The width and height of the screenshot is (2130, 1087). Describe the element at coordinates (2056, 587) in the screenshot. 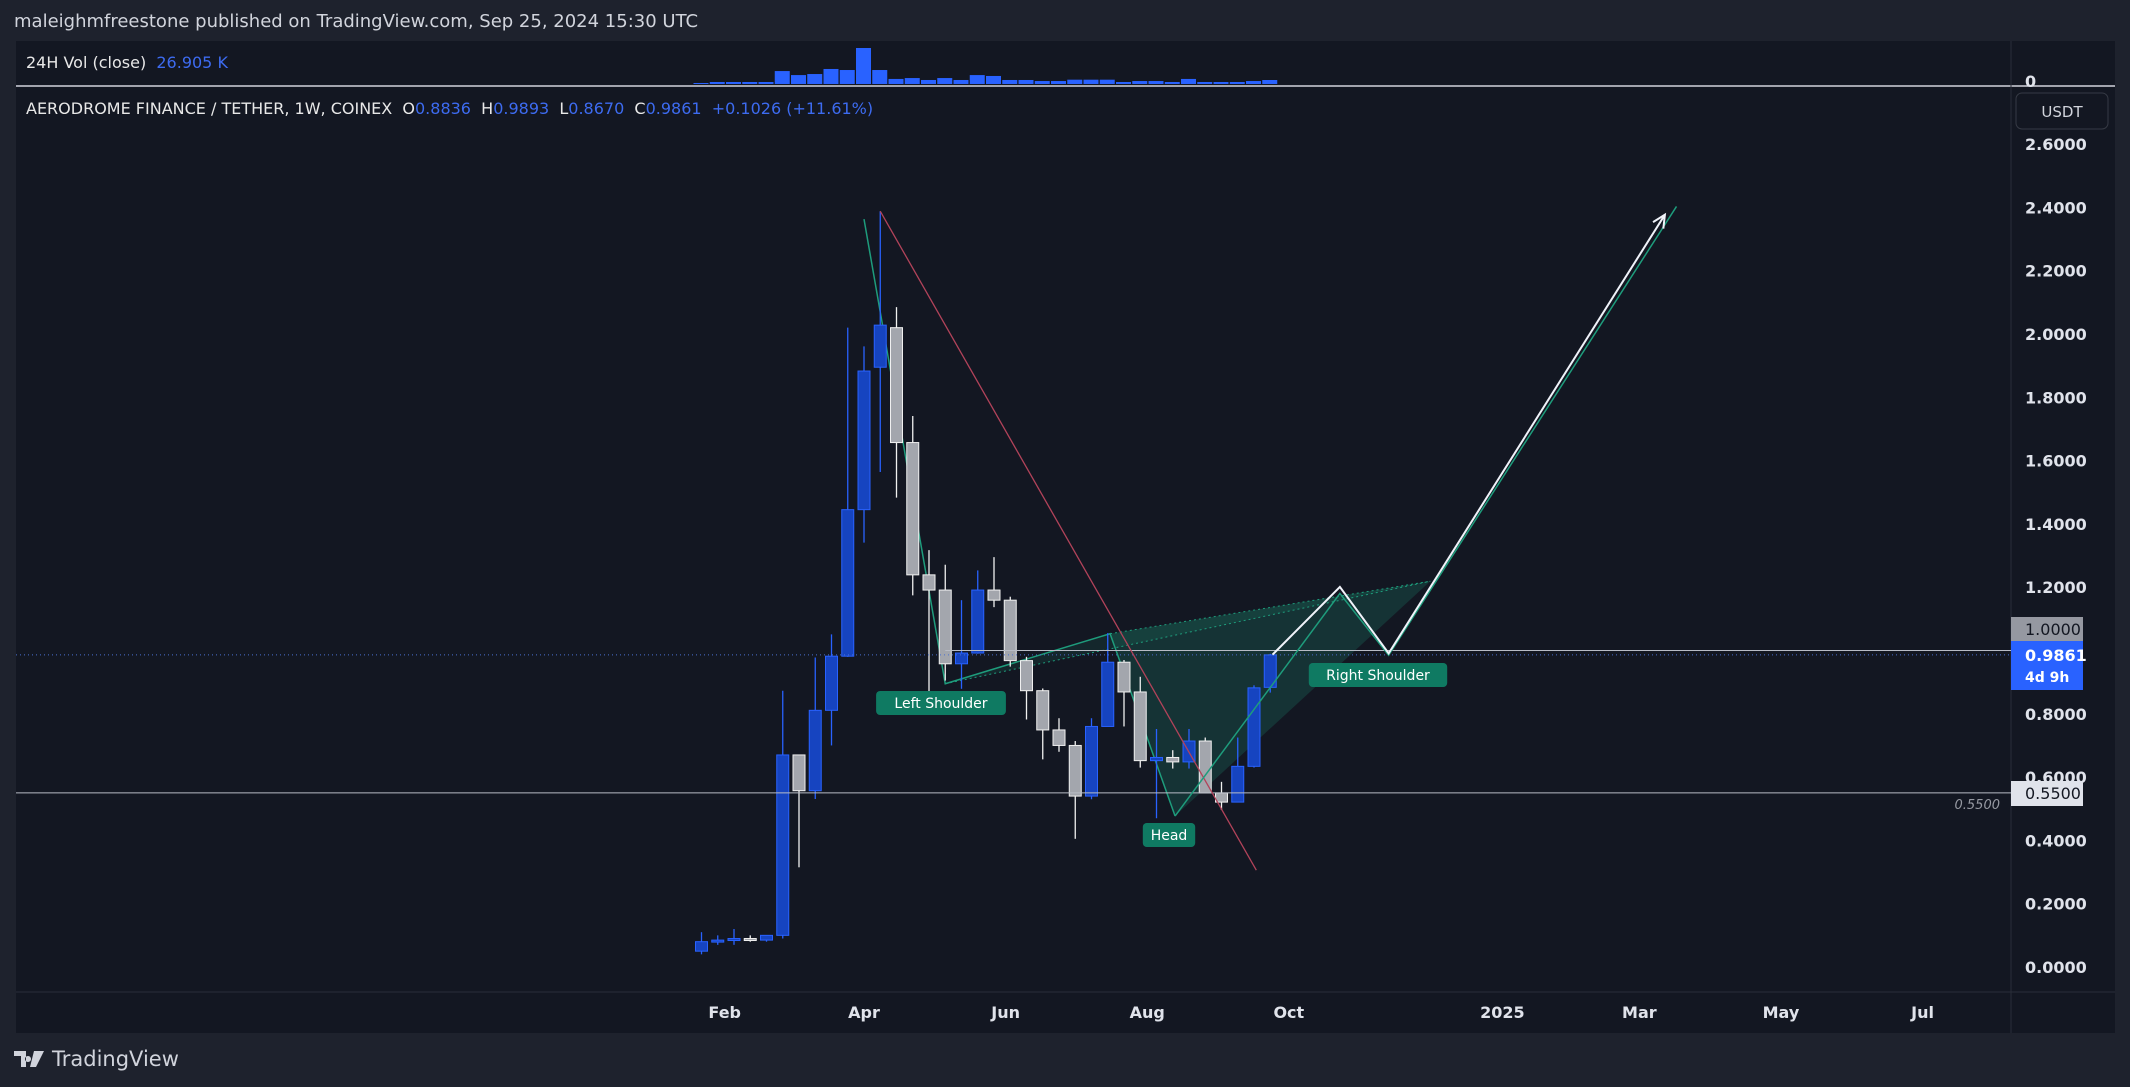

I see `price-tick-label: 1.2000` at that location.